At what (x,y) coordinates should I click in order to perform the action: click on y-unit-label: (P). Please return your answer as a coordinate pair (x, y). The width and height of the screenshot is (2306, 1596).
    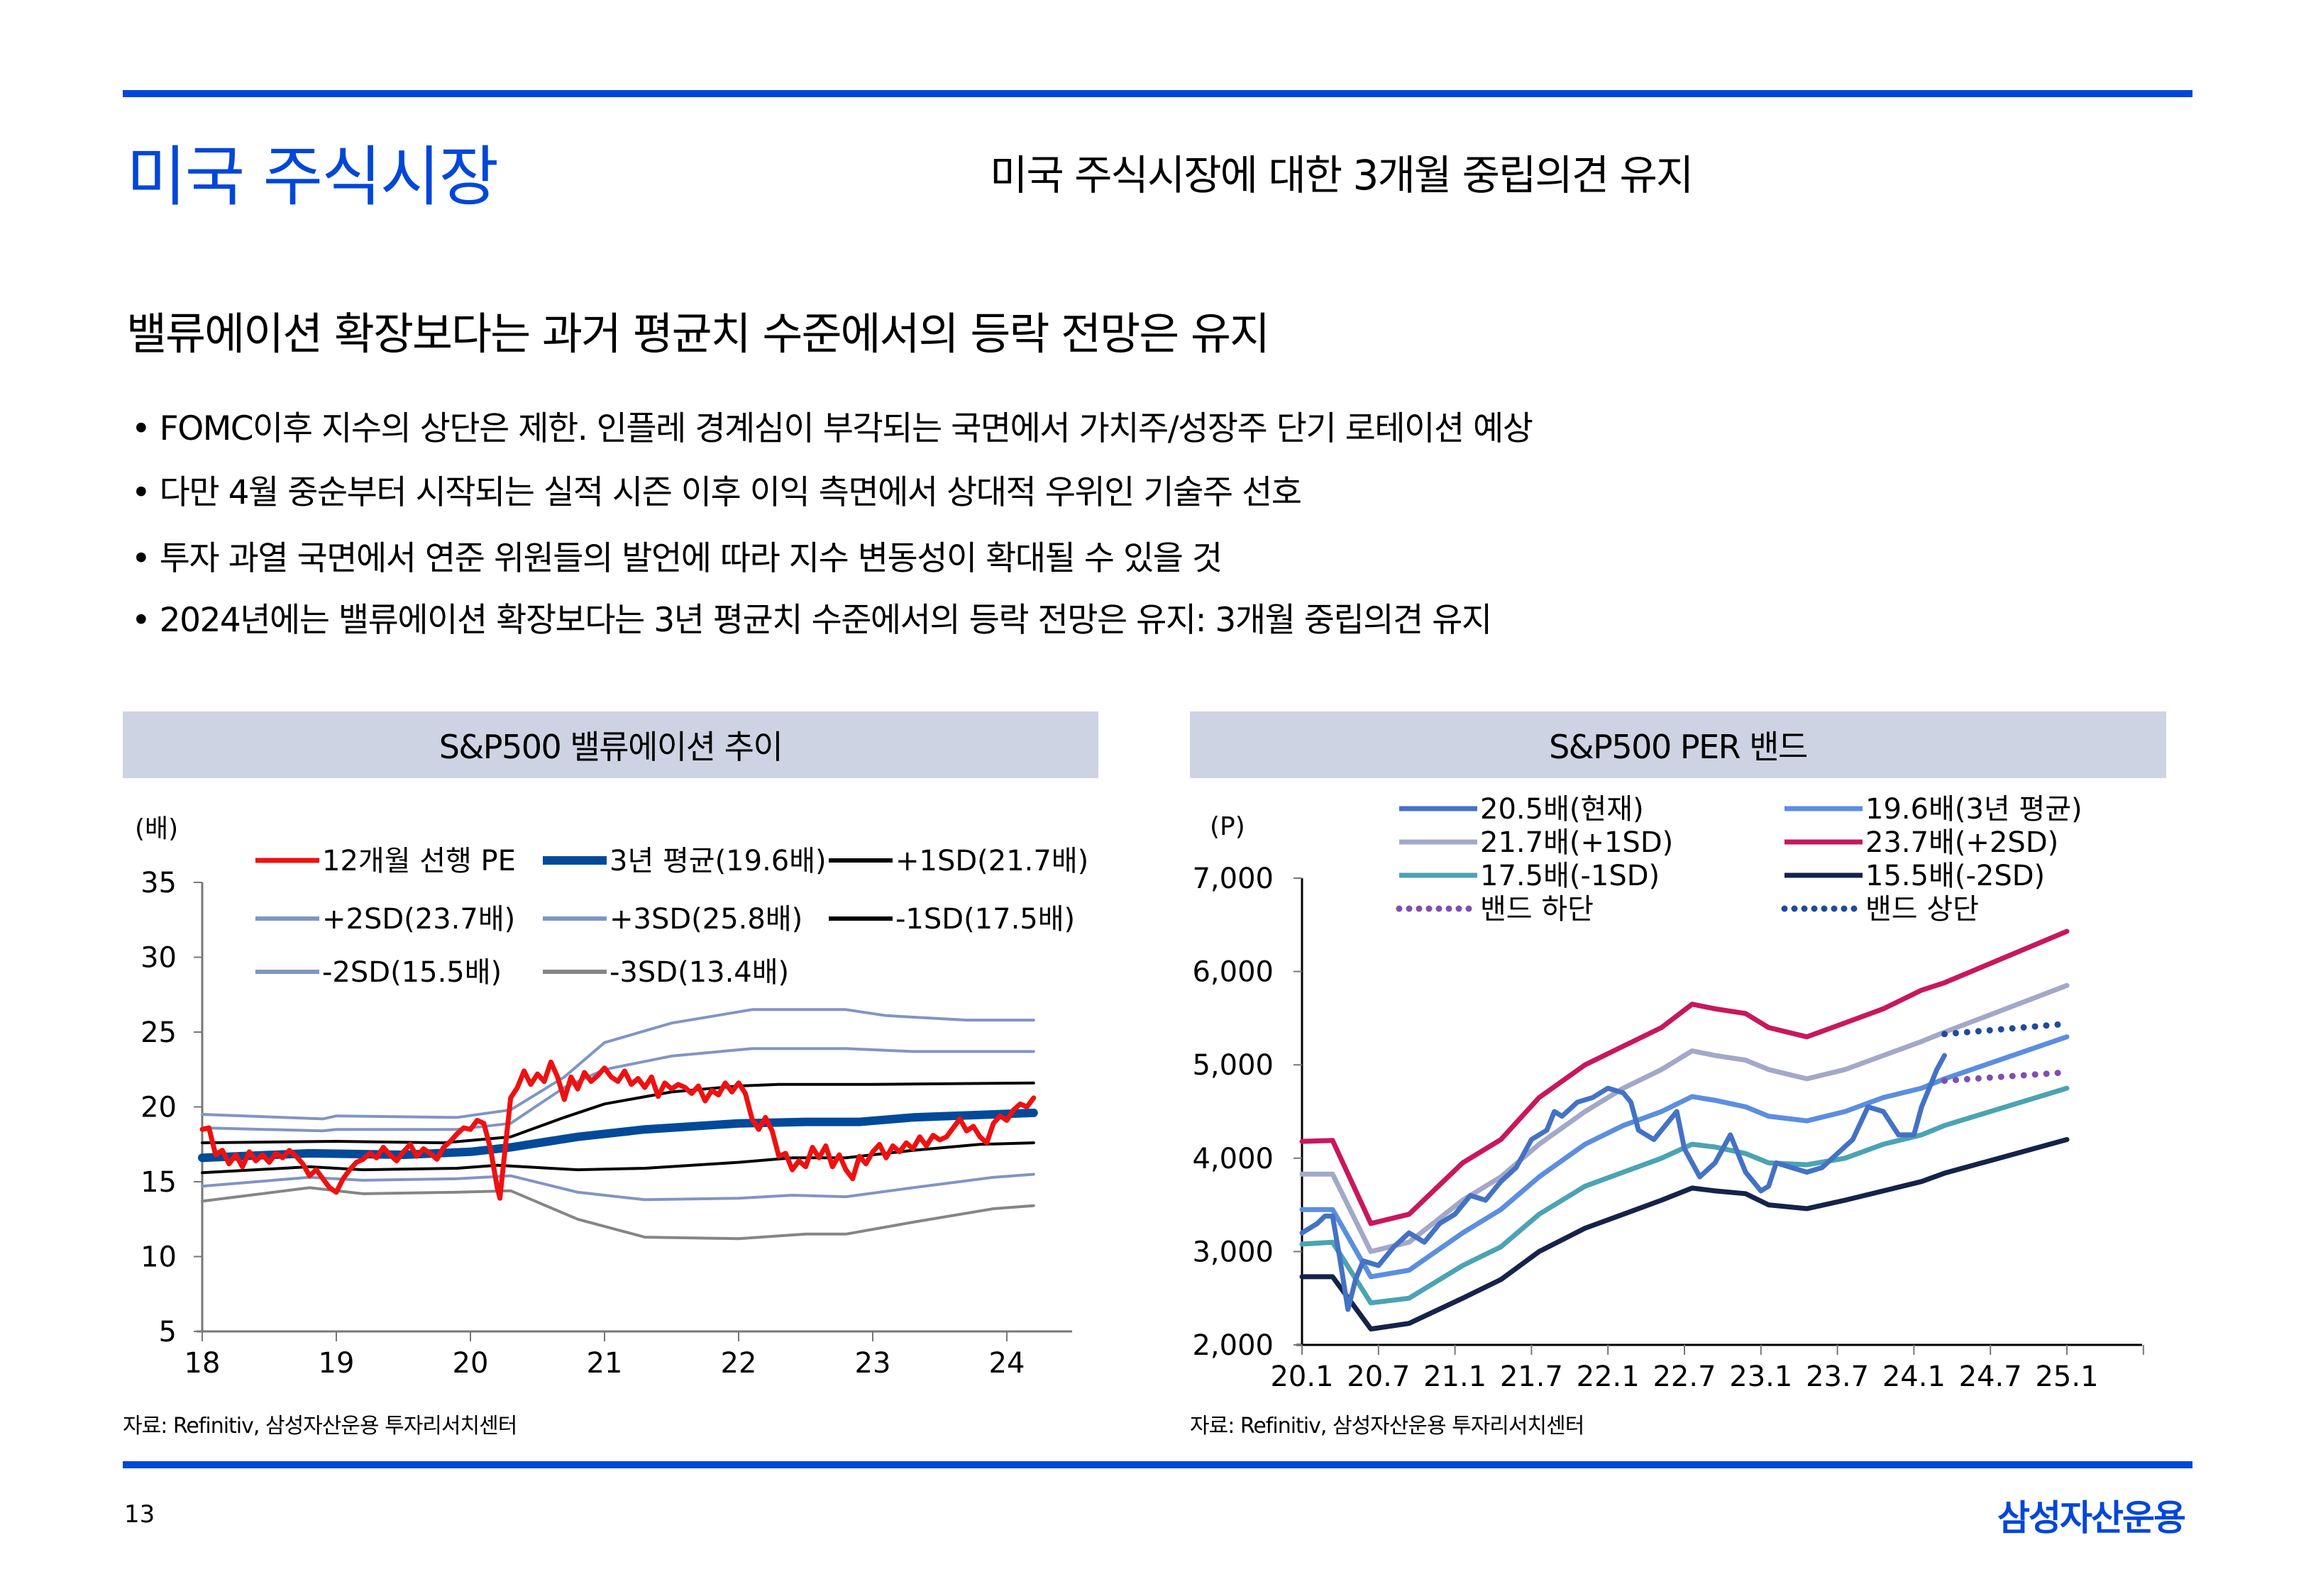
    Looking at the image, I should click on (1227, 826).